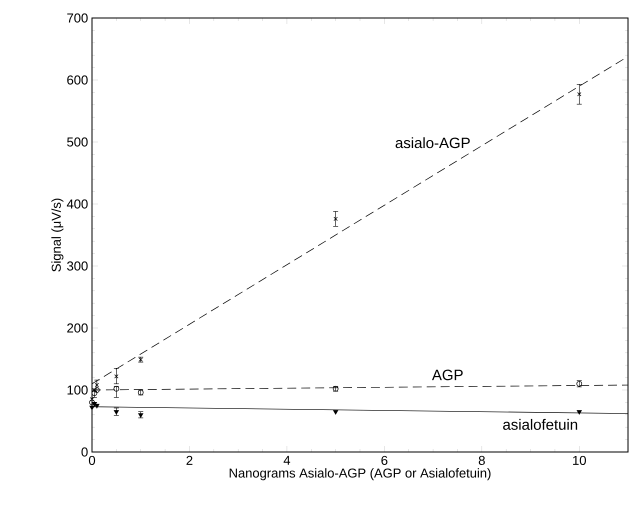 Image resolution: width=631 pixels, height=512 pixels. Describe the element at coordinates (78, 390) in the screenshot. I see `y-tick-label: 100` at that location.